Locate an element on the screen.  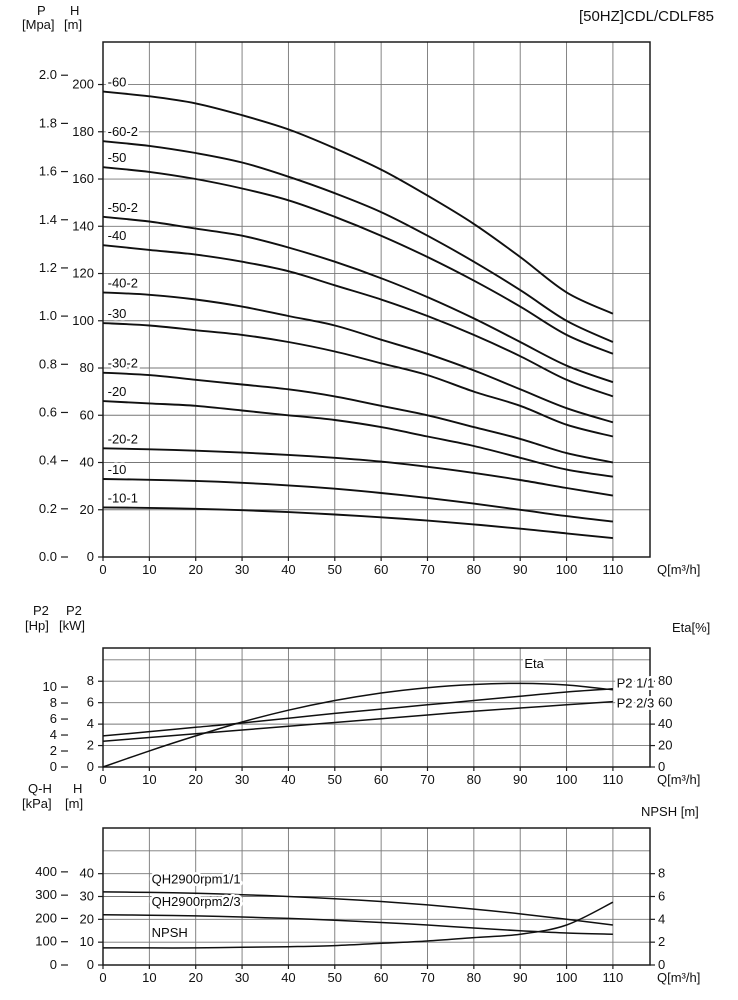
plot-frame-power is located at coordinates (376, 707).